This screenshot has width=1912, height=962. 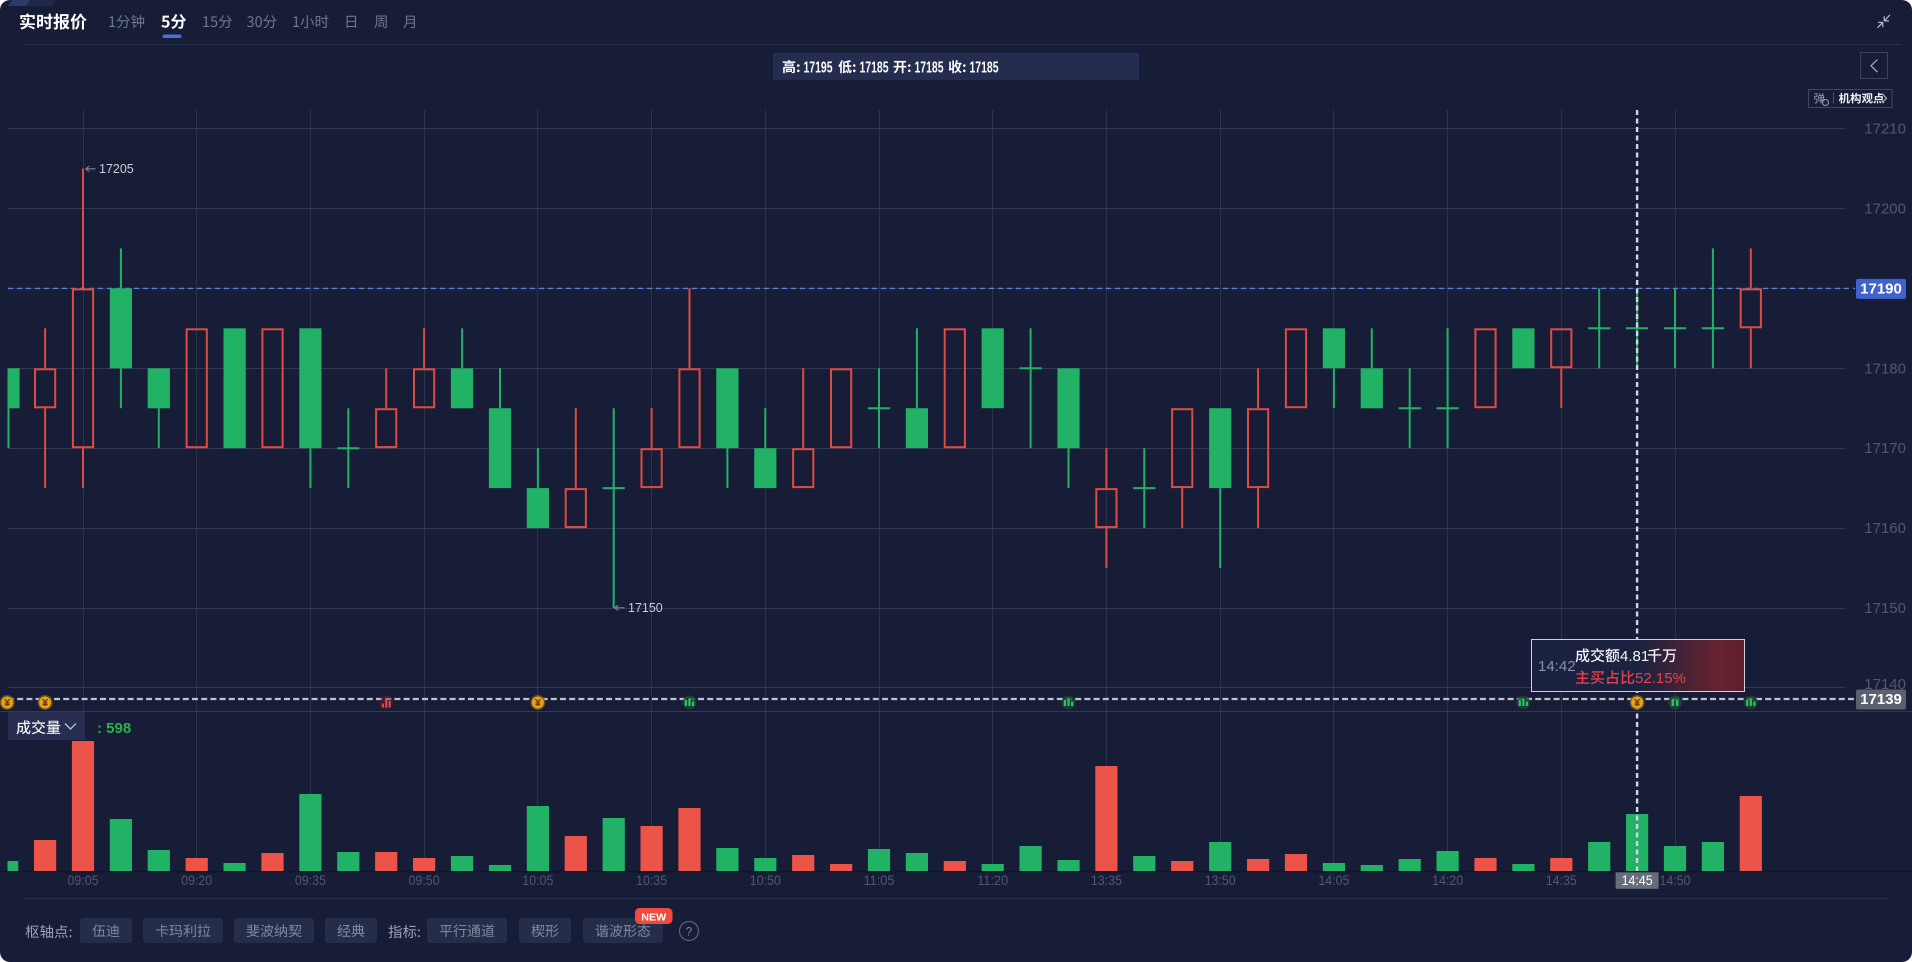 What do you see at coordinates (879, 880) in the screenshot?
I see `svg-text: 11:05` at bounding box center [879, 880].